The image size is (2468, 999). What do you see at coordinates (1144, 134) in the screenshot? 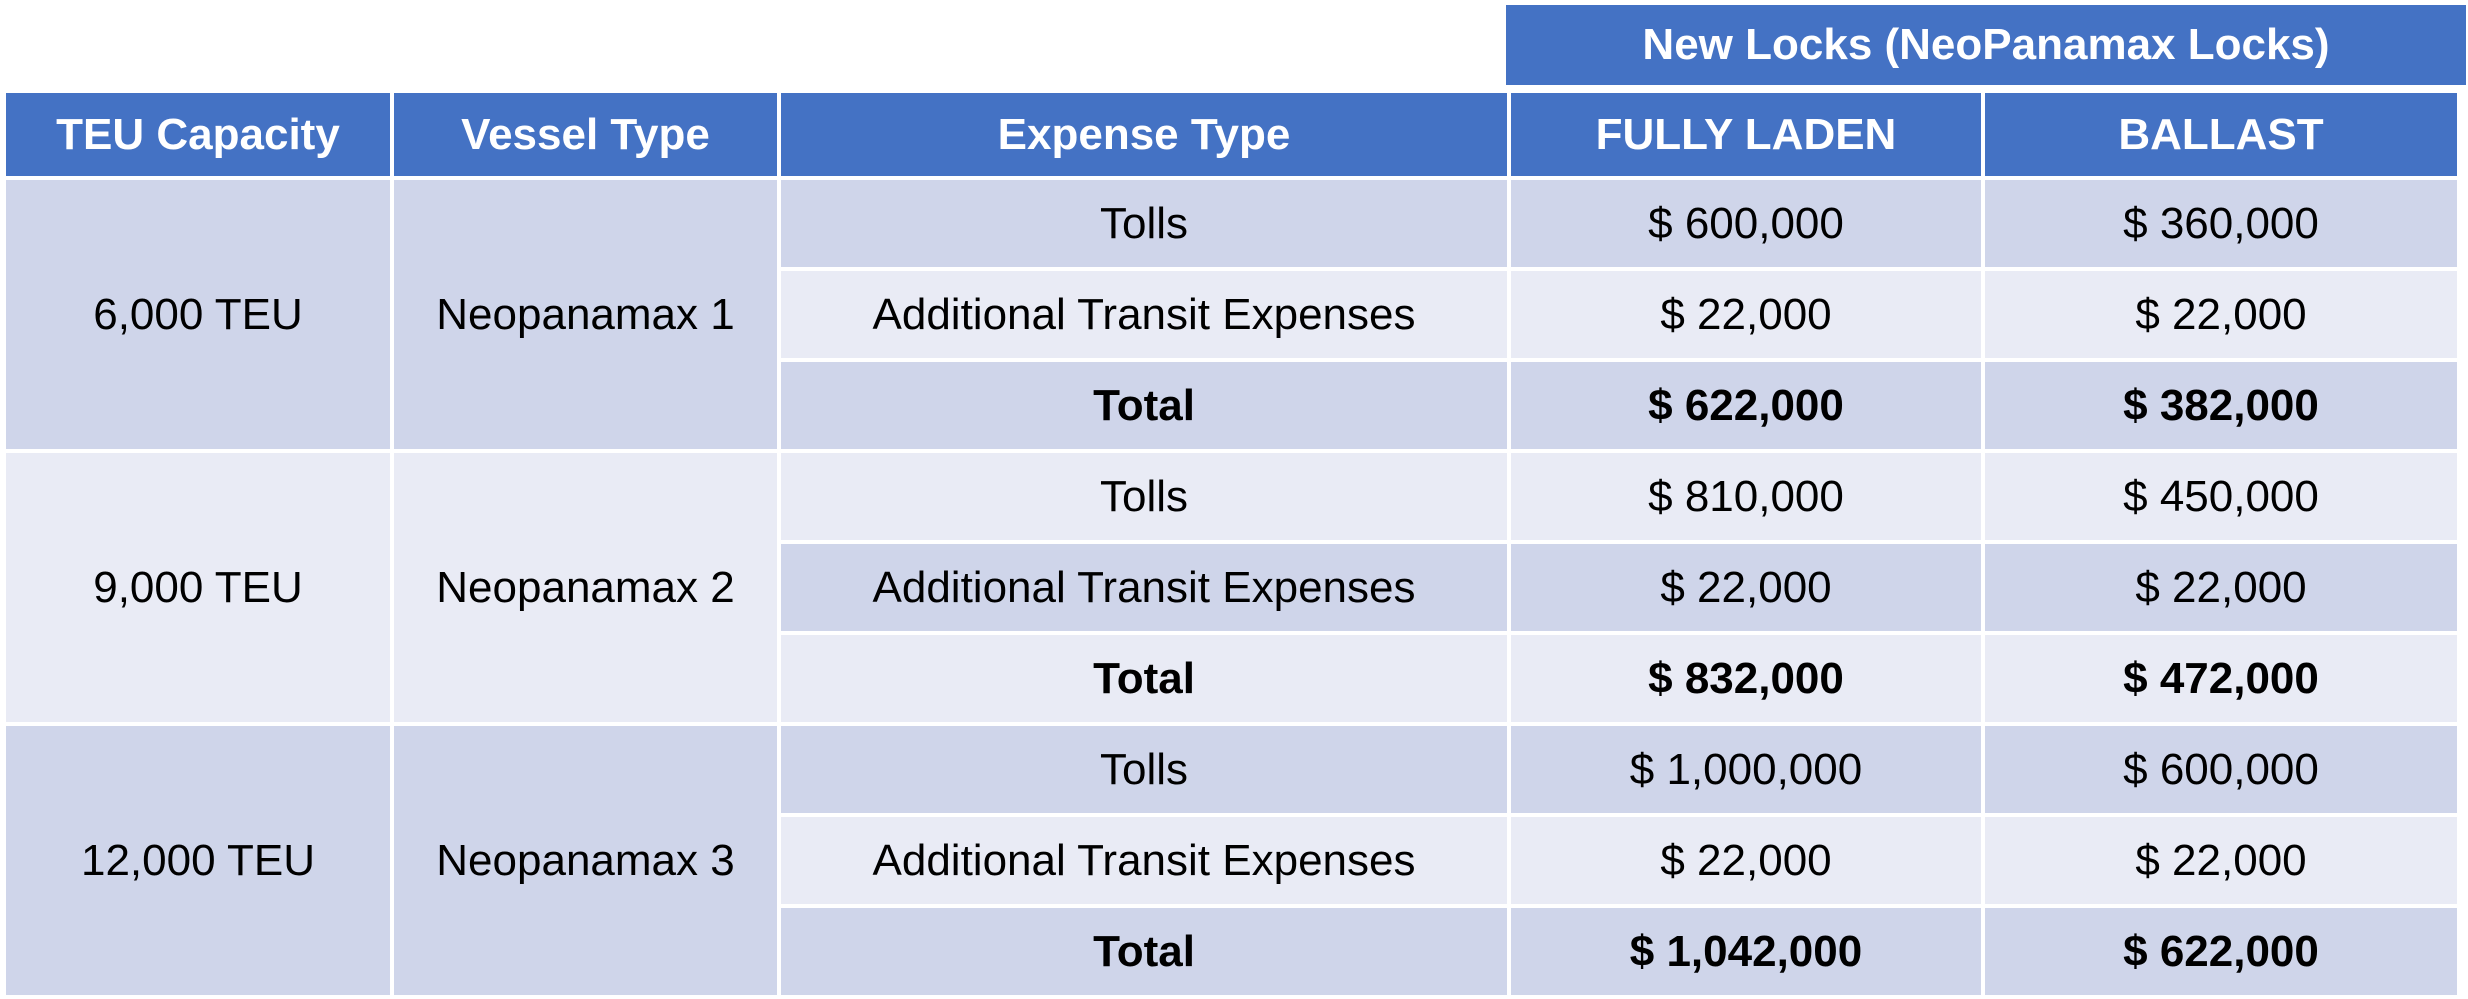
I see `header-expense-type: Expense Type` at bounding box center [1144, 134].